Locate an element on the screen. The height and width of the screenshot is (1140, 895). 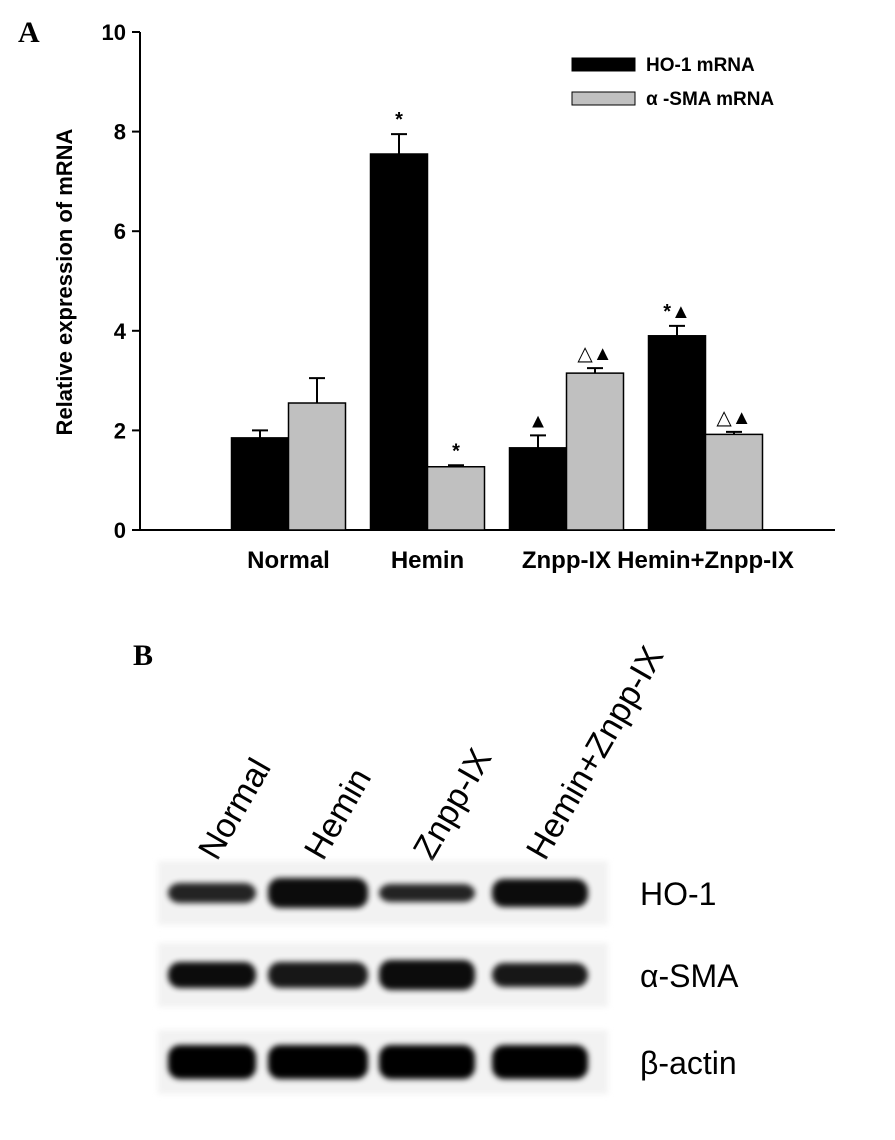
y-tick-label: 8 is located at coordinates (120, 132).